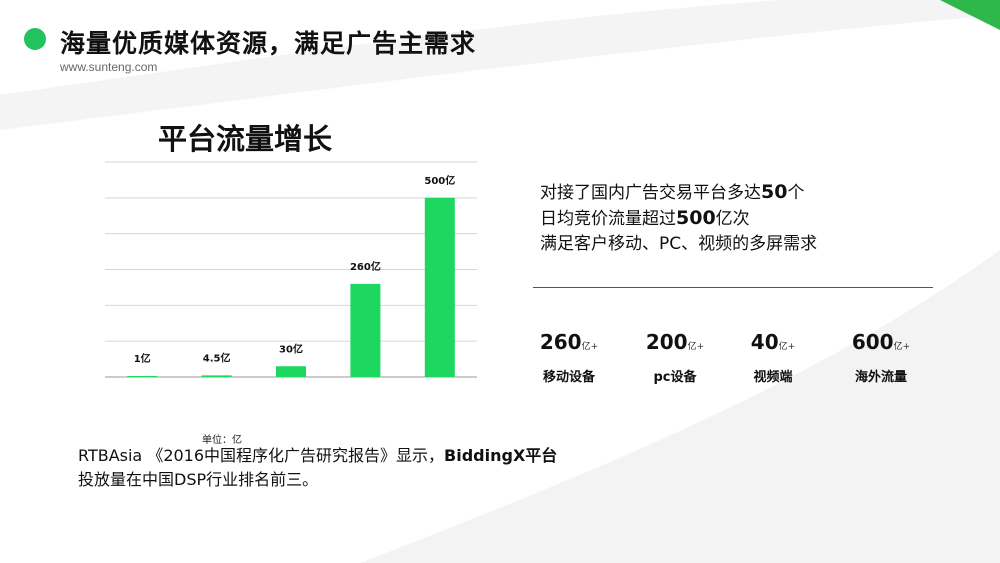  I want to click on bar-data-label: 4.5亿, so click(217, 357).